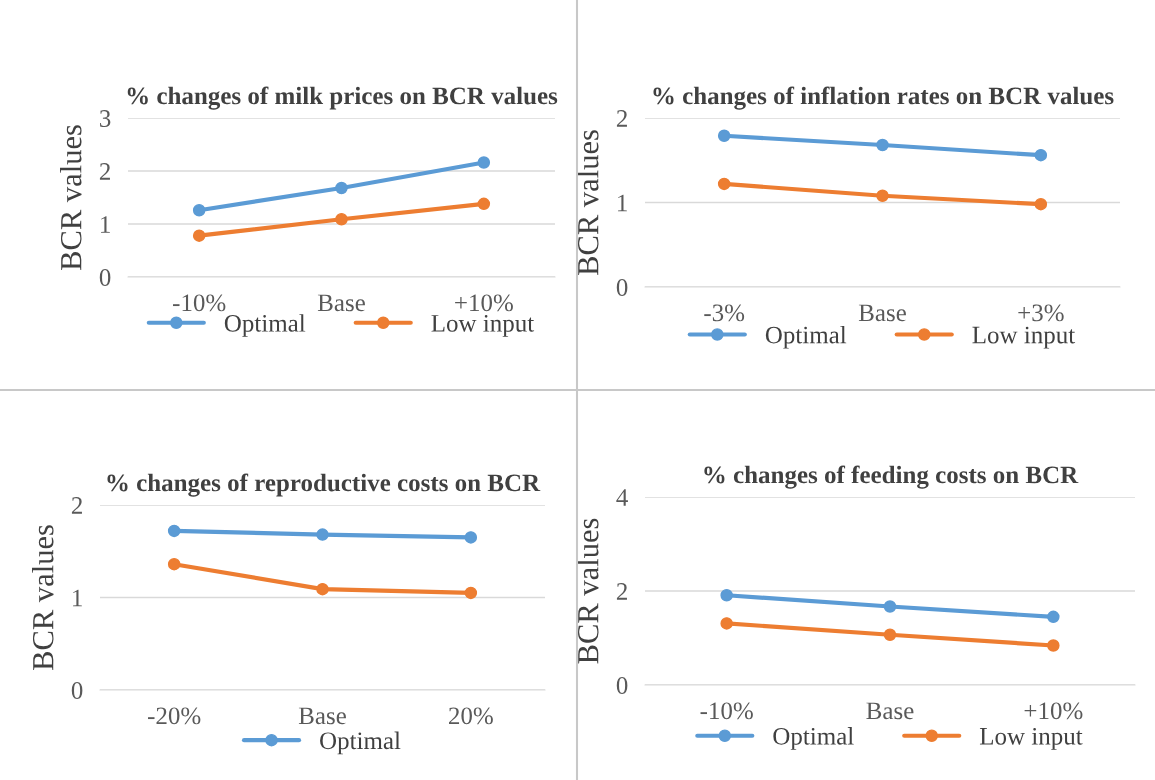  I want to click on x-tick-label: -20%, so click(174, 716).